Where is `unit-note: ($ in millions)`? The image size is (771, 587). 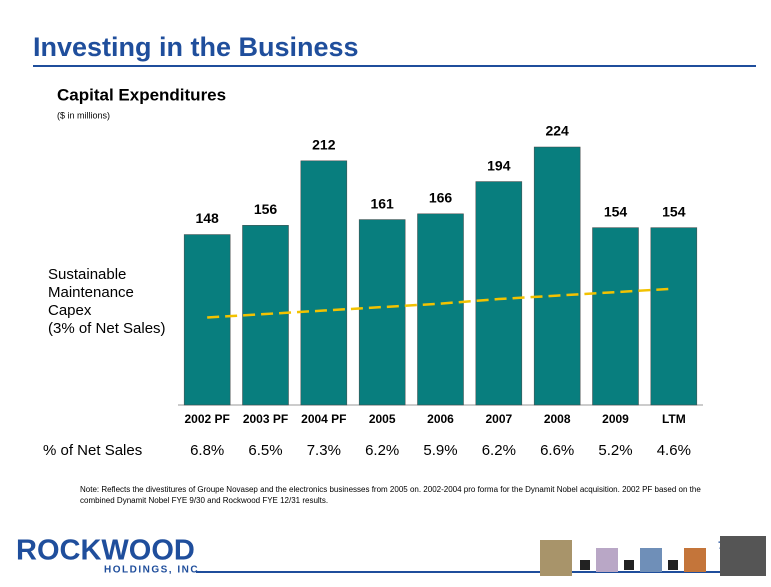
unit-note: ($ in millions) is located at coordinates (83, 115).